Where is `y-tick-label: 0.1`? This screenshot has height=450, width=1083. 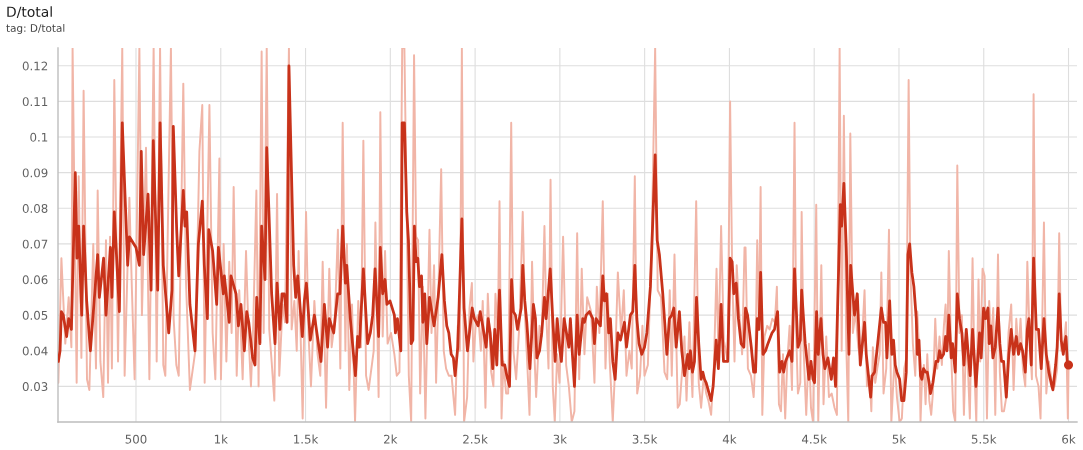 y-tick-label: 0.1 is located at coordinates (39, 137).